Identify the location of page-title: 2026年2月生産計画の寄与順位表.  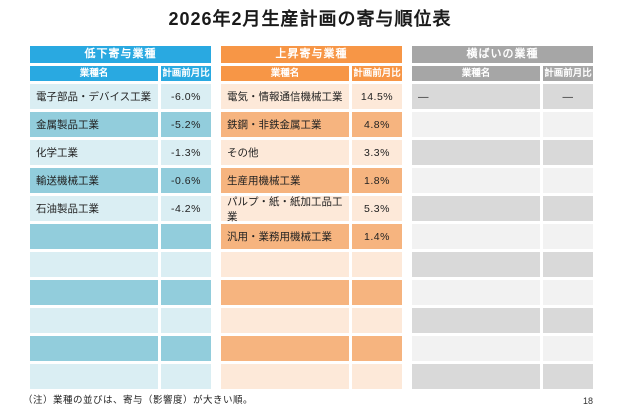
(310, 19).